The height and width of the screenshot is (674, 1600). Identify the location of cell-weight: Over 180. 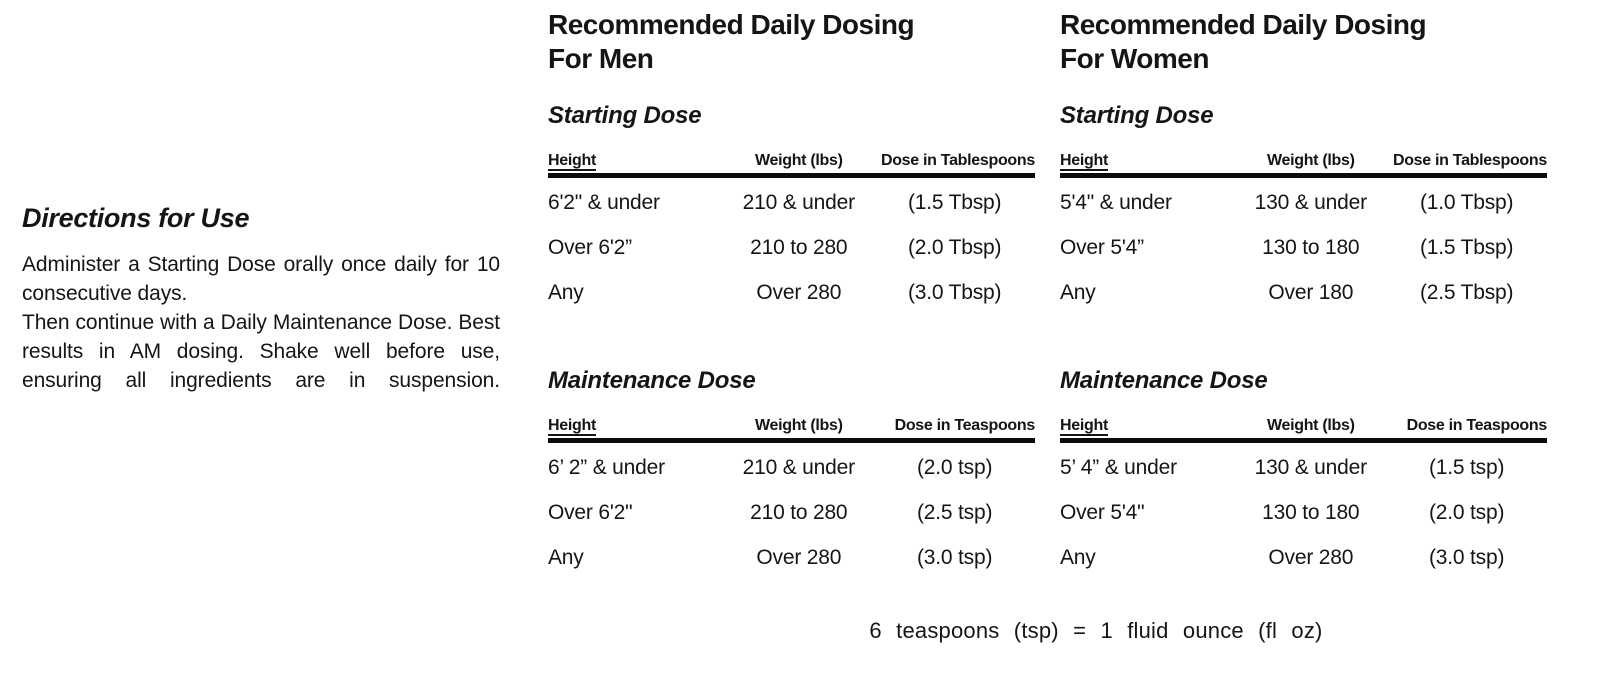
(1311, 292).